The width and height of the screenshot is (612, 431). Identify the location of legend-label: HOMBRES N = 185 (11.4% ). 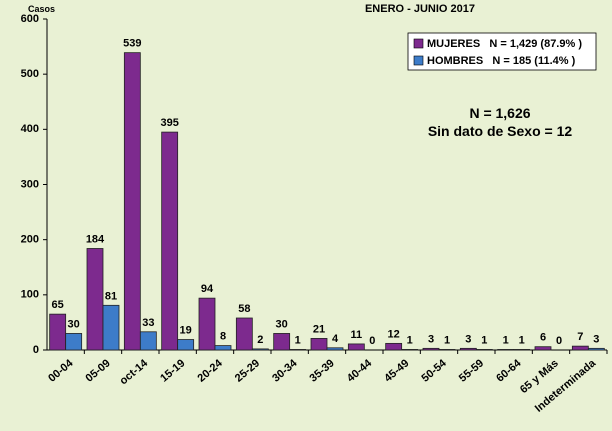
(501, 61).